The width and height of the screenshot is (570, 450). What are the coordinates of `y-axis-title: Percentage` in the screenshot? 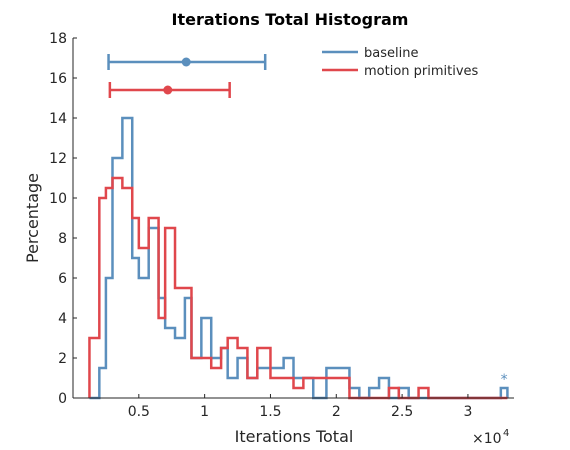 It's located at (32, 218).